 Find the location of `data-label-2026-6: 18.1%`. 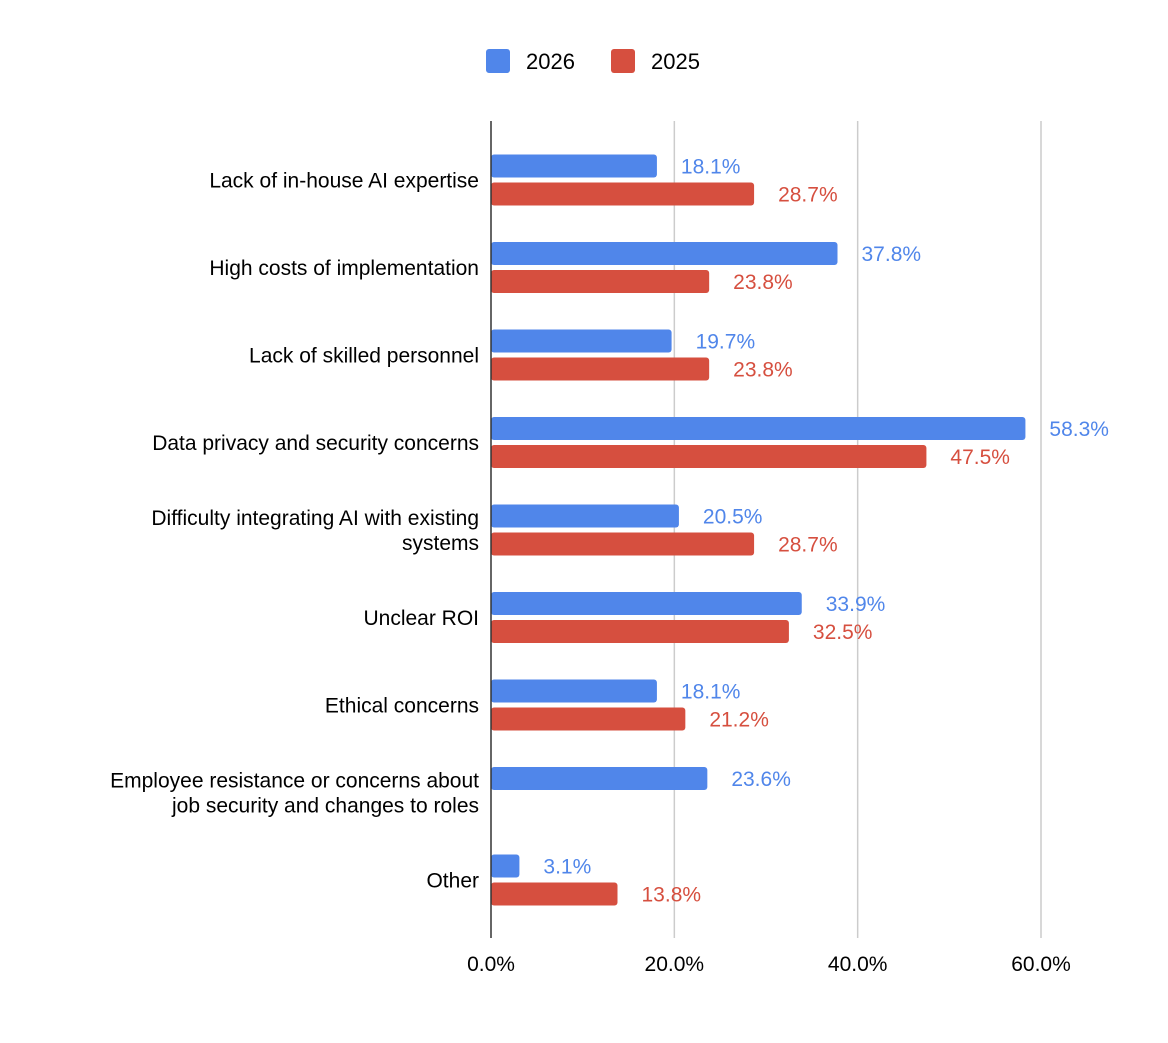

data-label-2026-6: 18.1% is located at coordinates (711, 692).